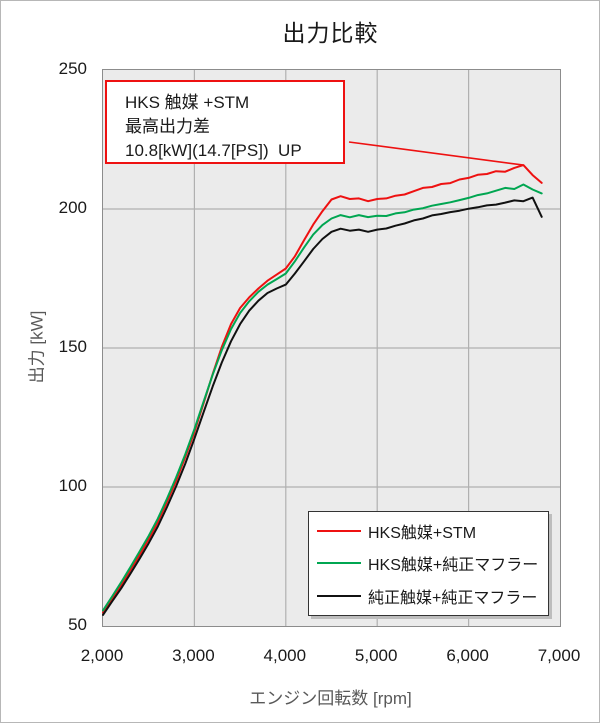 The width and height of the screenshot is (600, 723). I want to click on legend-item-hks-stm: HKS触媒+STM, so click(428, 531).